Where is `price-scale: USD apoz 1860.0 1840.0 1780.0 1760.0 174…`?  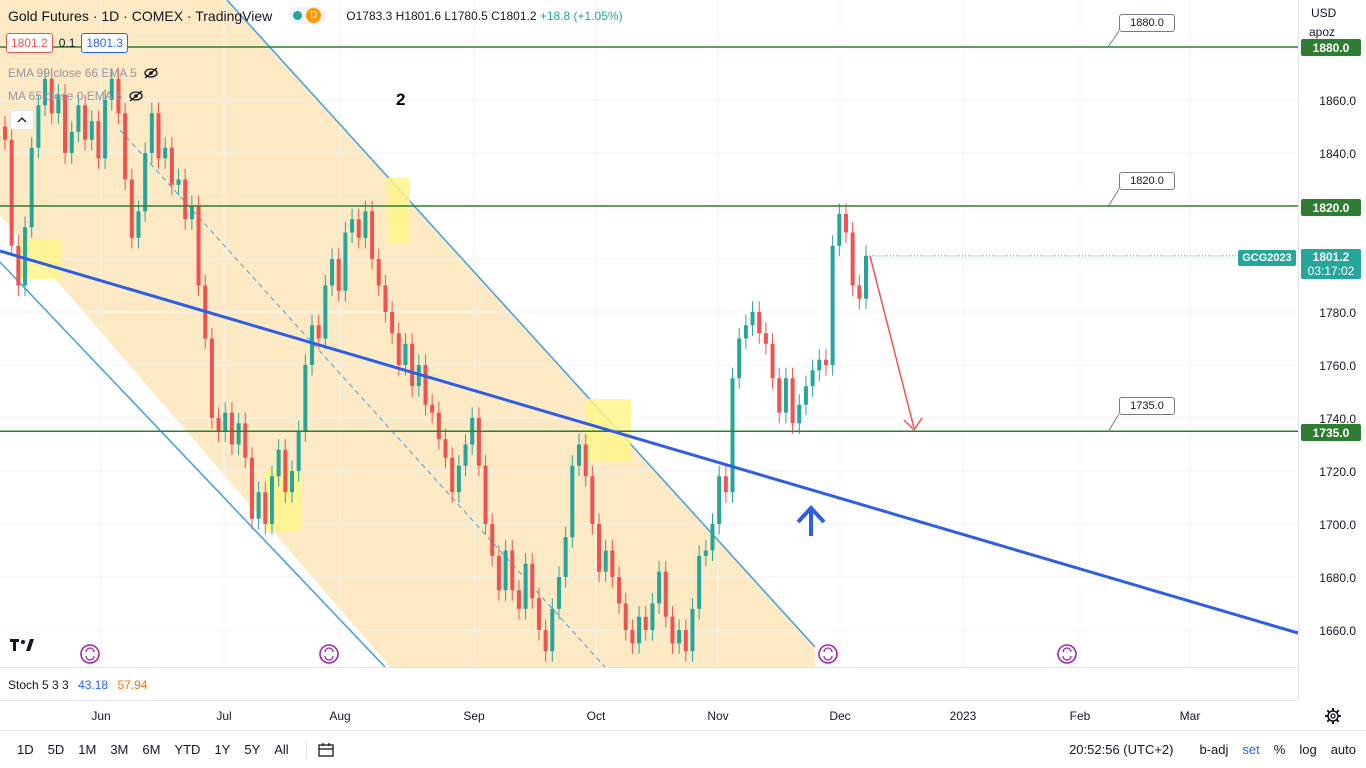
price-scale: USD apoz 1860.0 1840.0 1780.0 1760.0 174… is located at coordinates (1332, 350).